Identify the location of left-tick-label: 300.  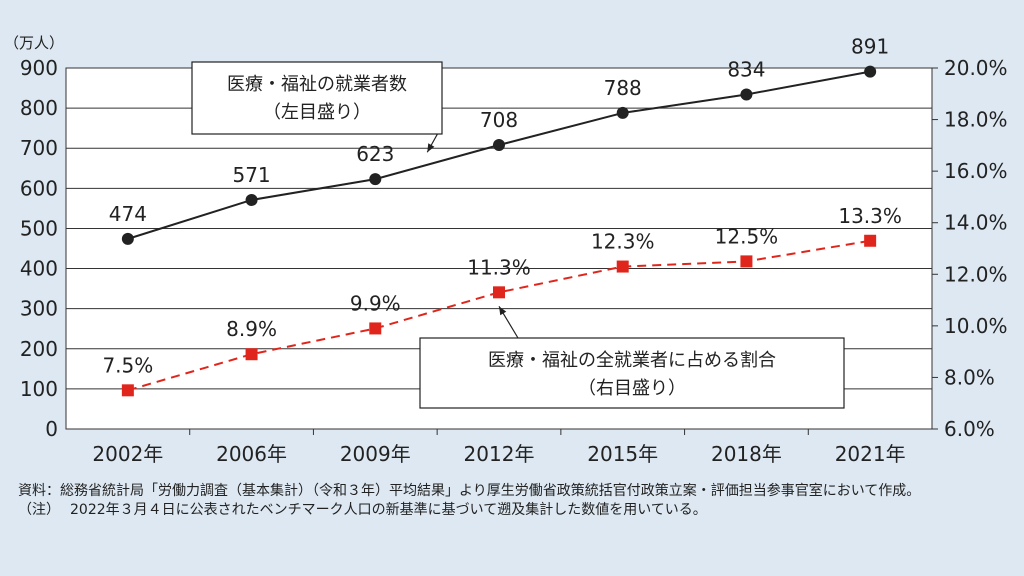
(39, 309).